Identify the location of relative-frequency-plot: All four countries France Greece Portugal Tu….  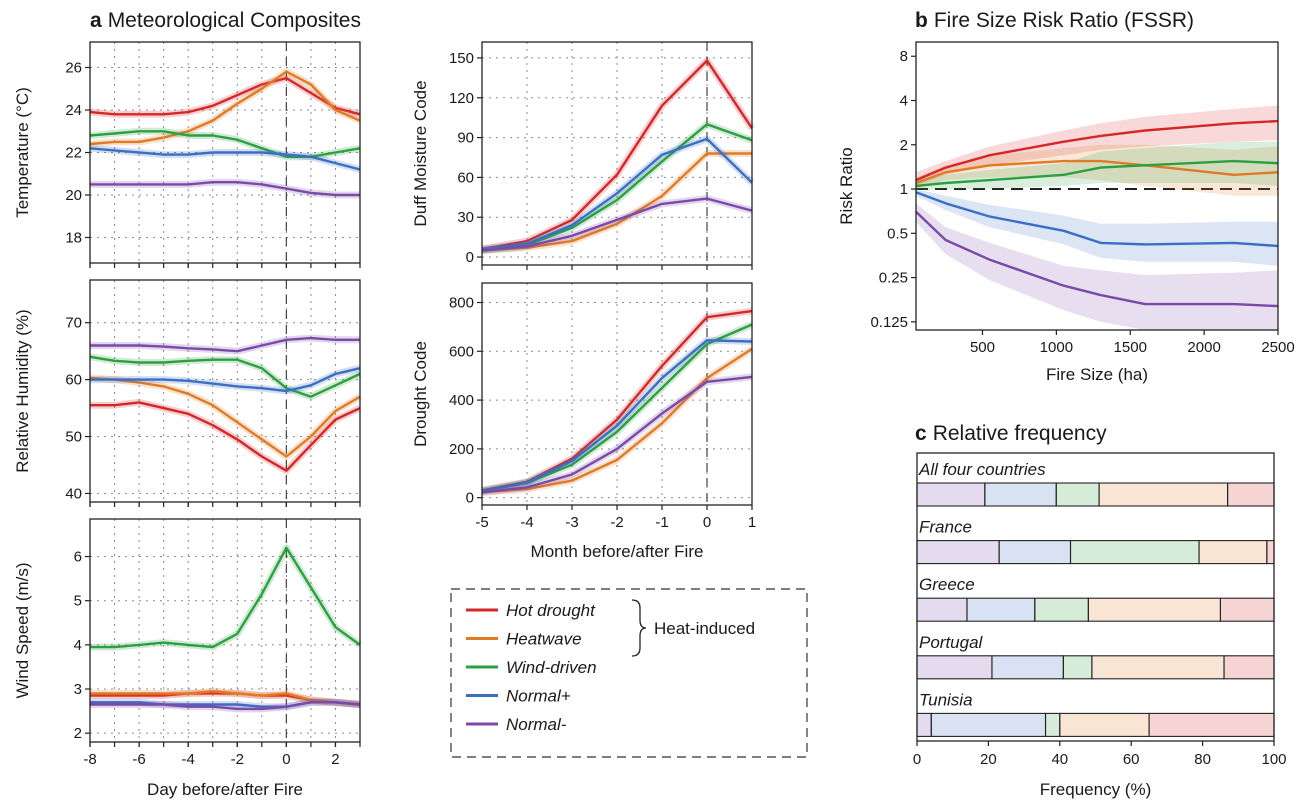
(1100, 625).